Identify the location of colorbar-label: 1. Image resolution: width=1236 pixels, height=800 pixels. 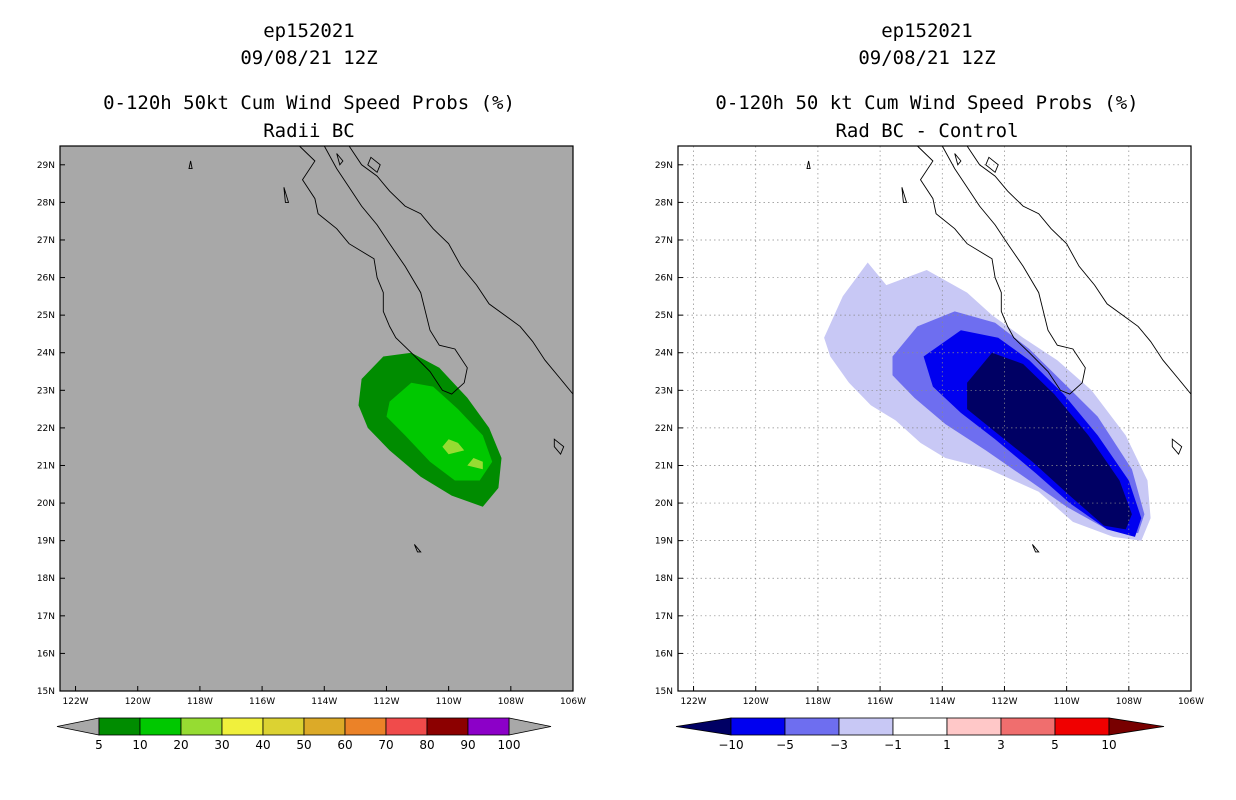
(947, 745).